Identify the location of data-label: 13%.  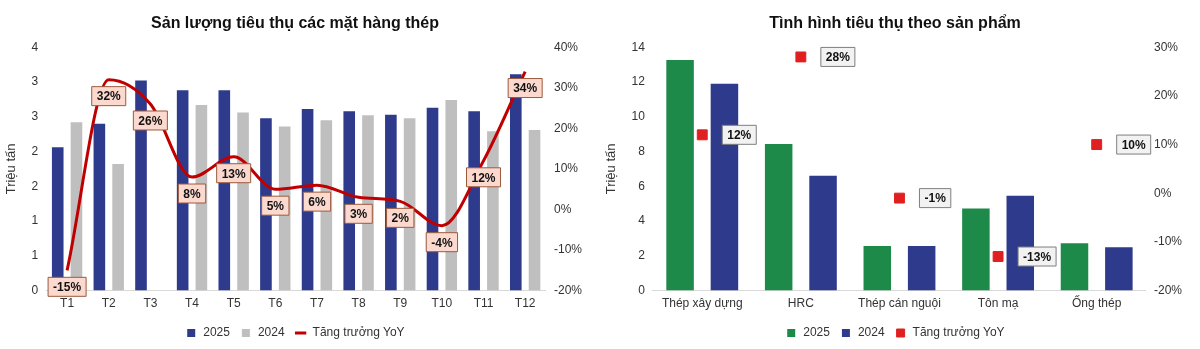
(233, 173).